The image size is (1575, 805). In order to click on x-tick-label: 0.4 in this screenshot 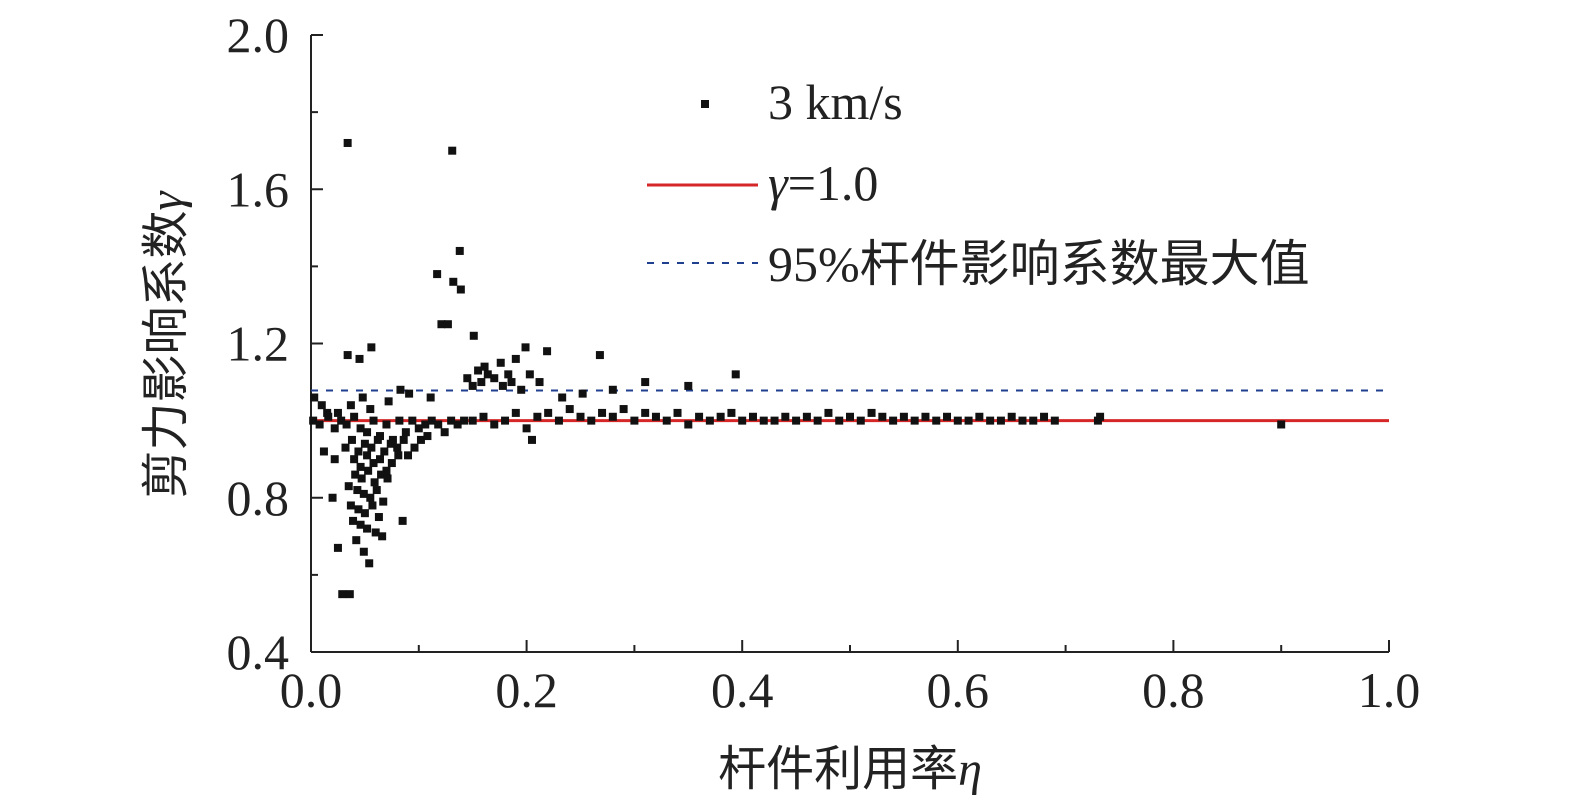, I will do `click(742, 690)`.